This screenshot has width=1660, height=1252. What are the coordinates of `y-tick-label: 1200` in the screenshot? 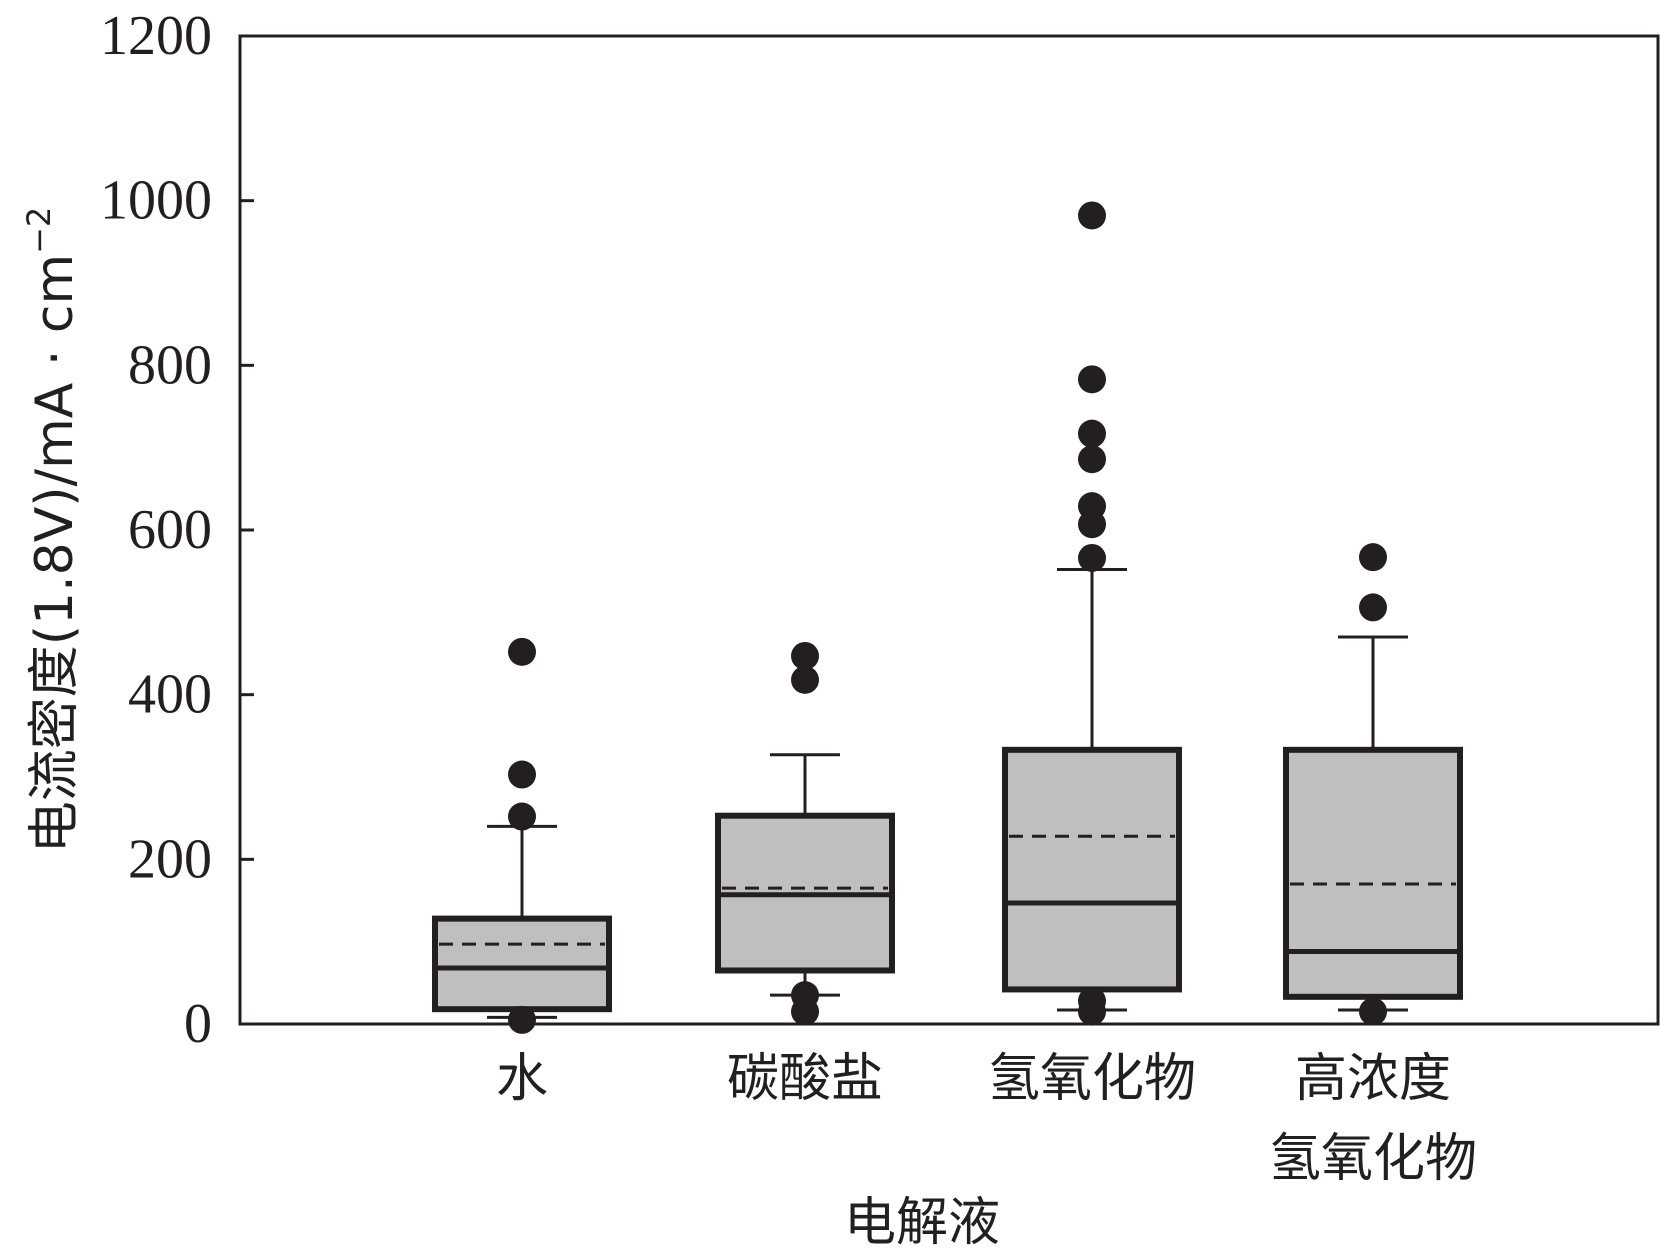 It's located at (156, 36).